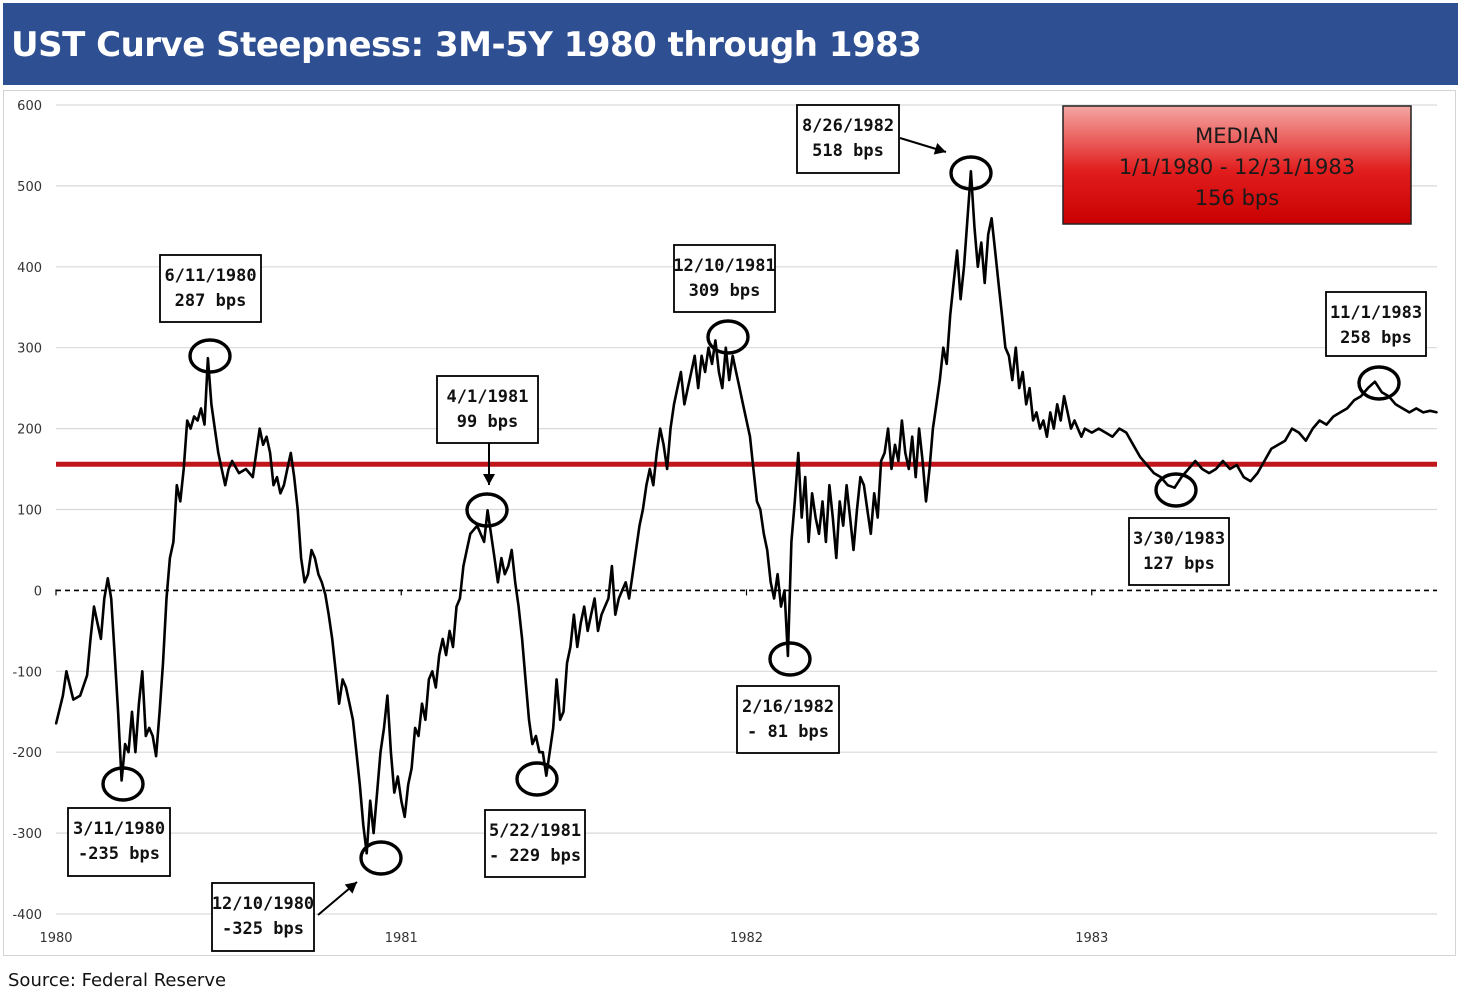  Describe the element at coordinates (487, 422) in the screenshot. I see `annotation-value: 99 bps` at that location.